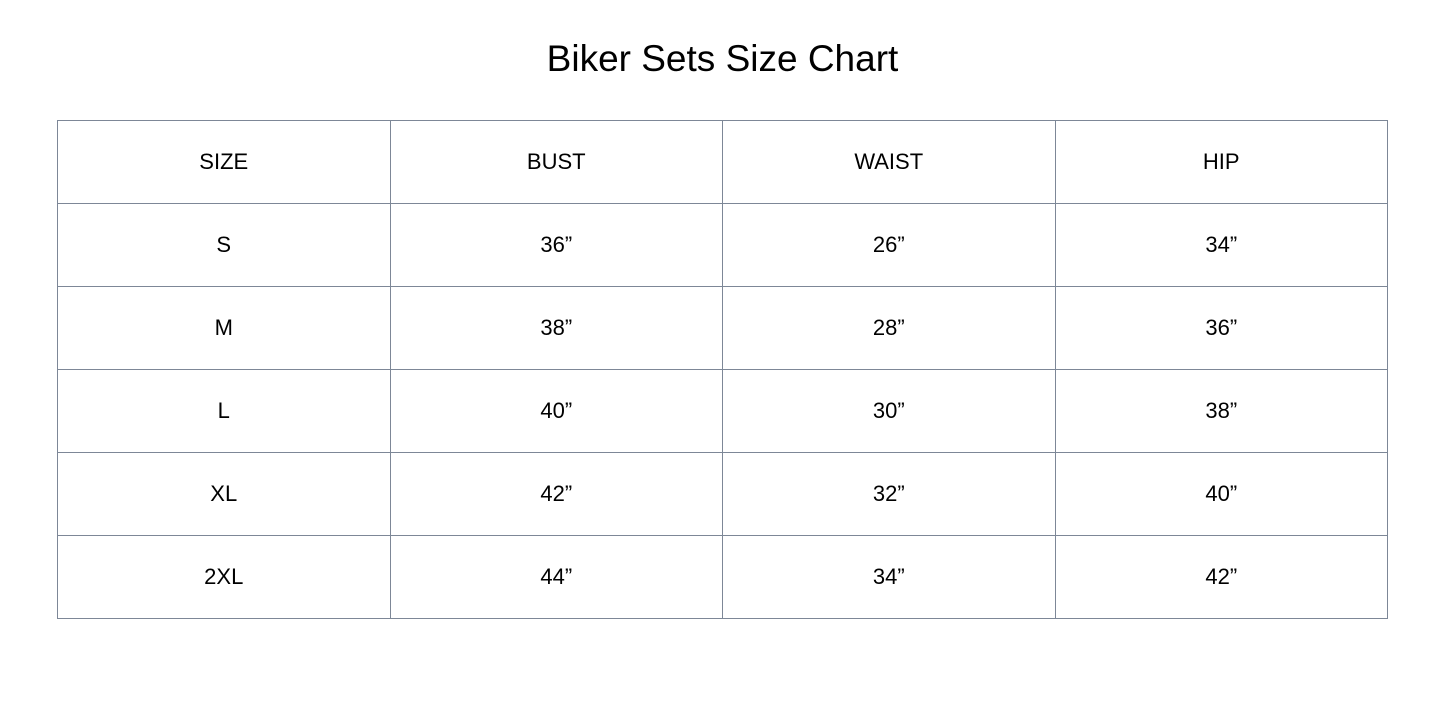 The image size is (1445, 727). What do you see at coordinates (556, 162) in the screenshot?
I see `column-header: BUST` at bounding box center [556, 162].